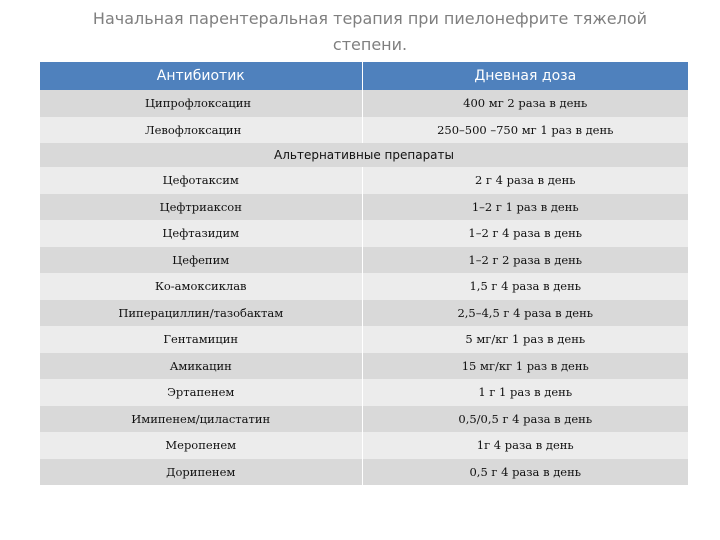 This screenshot has width=720, height=540. Describe the element at coordinates (525, 233) in the screenshot. I see `dose-cell: 1–2 г 4 раза в день` at that location.